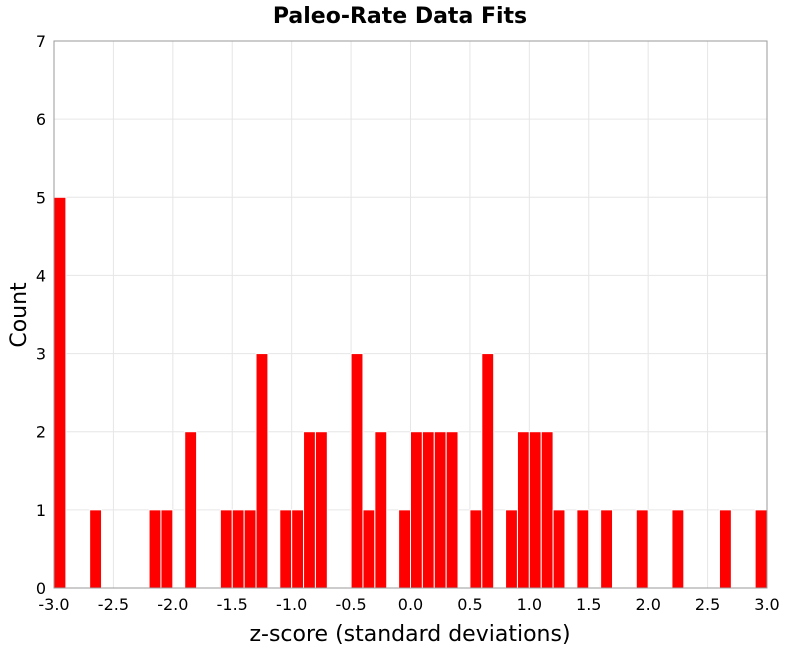 This screenshot has height=650, width=800. What do you see at coordinates (172, 604) in the screenshot?
I see `x-tick-label: -2.0` at bounding box center [172, 604].